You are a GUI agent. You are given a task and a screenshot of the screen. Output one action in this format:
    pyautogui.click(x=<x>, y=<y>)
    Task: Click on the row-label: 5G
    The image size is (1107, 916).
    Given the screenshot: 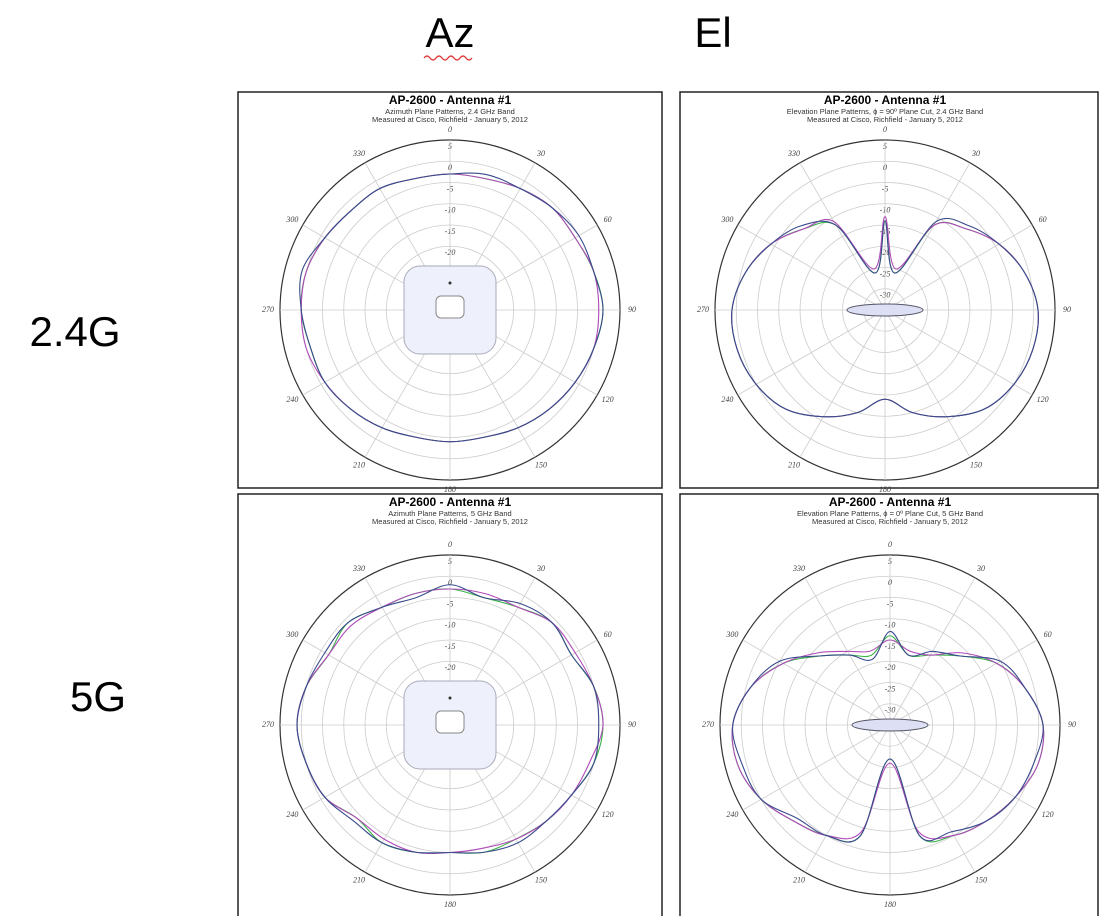 What is the action you would take?
    pyautogui.click(x=98, y=696)
    